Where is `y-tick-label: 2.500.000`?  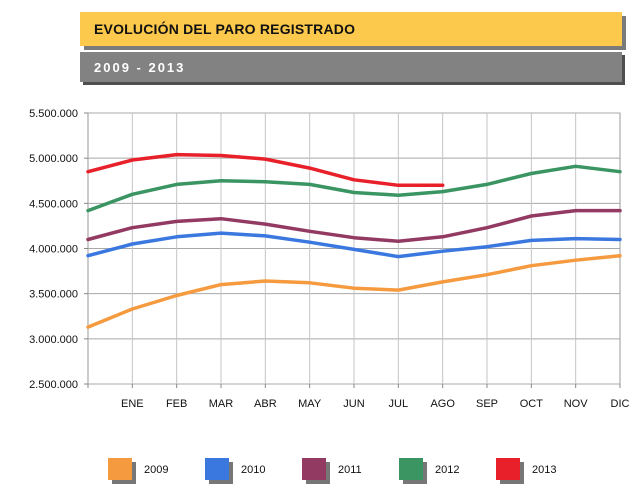
y-tick-label: 2.500.000 is located at coordinates (53, 385).